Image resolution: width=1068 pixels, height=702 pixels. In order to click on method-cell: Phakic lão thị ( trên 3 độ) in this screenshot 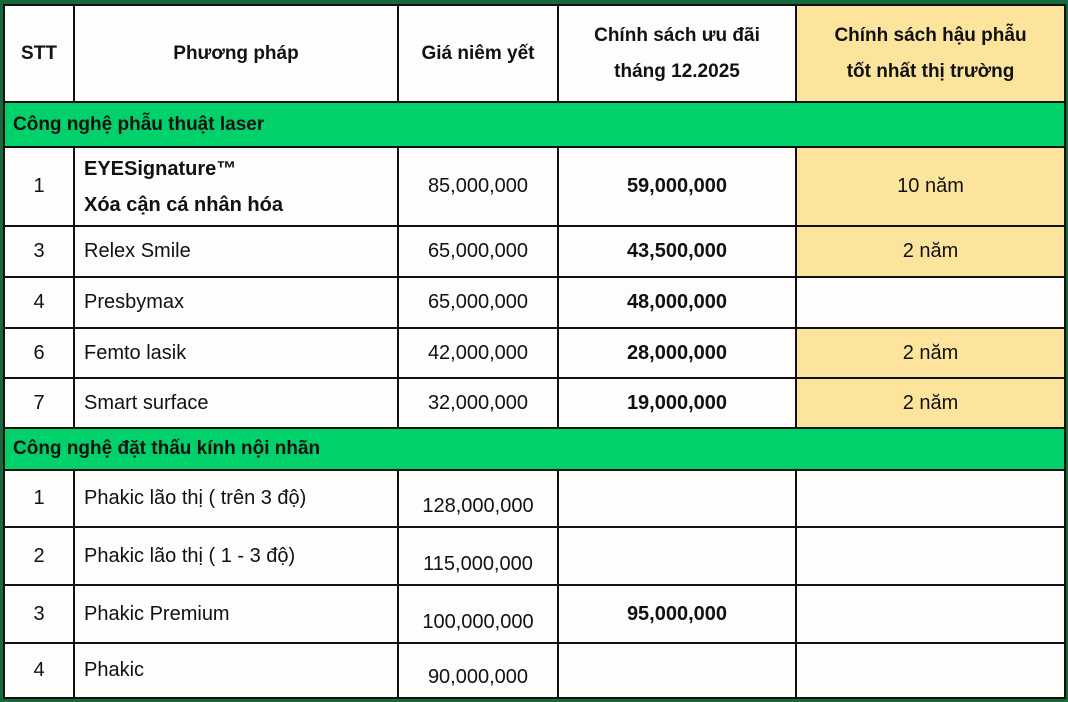, I will do `click(236, 498)`.